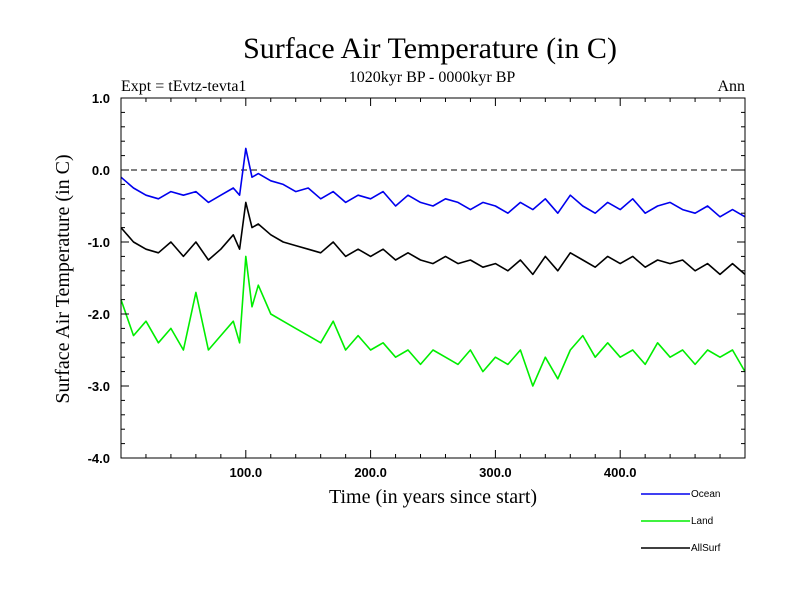  I want to click on y-tick-label: -4.0, so click(99, 458).